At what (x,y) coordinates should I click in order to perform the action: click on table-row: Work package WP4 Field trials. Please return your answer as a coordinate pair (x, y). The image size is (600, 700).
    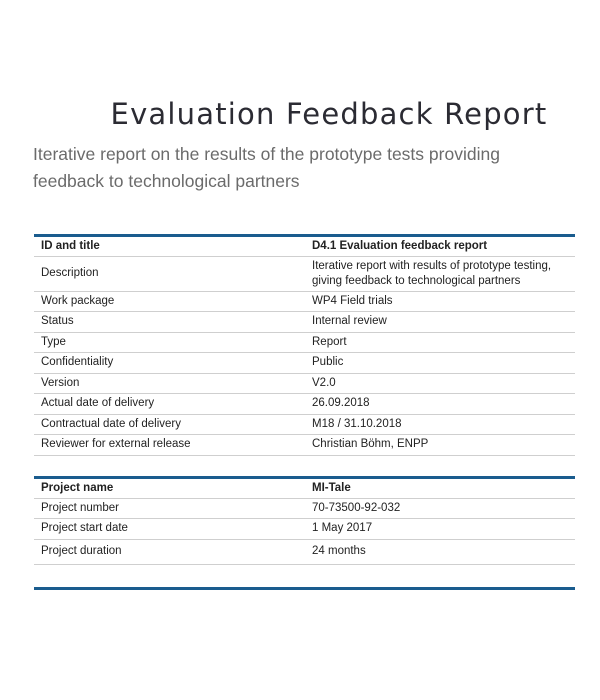
    Looking at the image, I should click on (304, 301).